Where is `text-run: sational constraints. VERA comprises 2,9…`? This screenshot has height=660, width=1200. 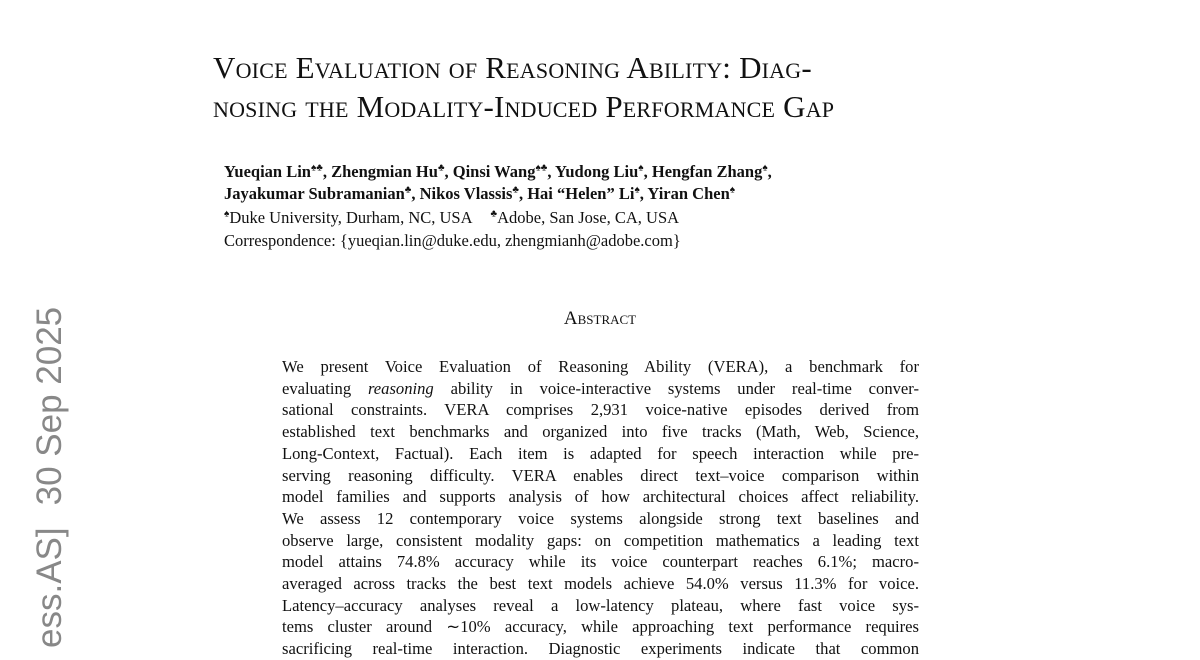
text-run: sational constraints. VERA comprises 2,9… is located at coordinates (600, 410).